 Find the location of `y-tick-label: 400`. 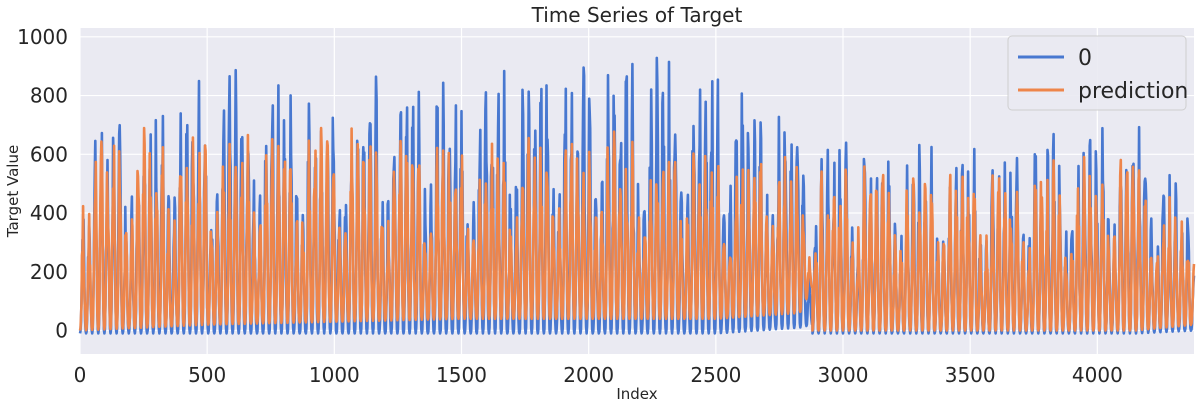

y-tick-label: 400 is located at coordinates (49, 213).